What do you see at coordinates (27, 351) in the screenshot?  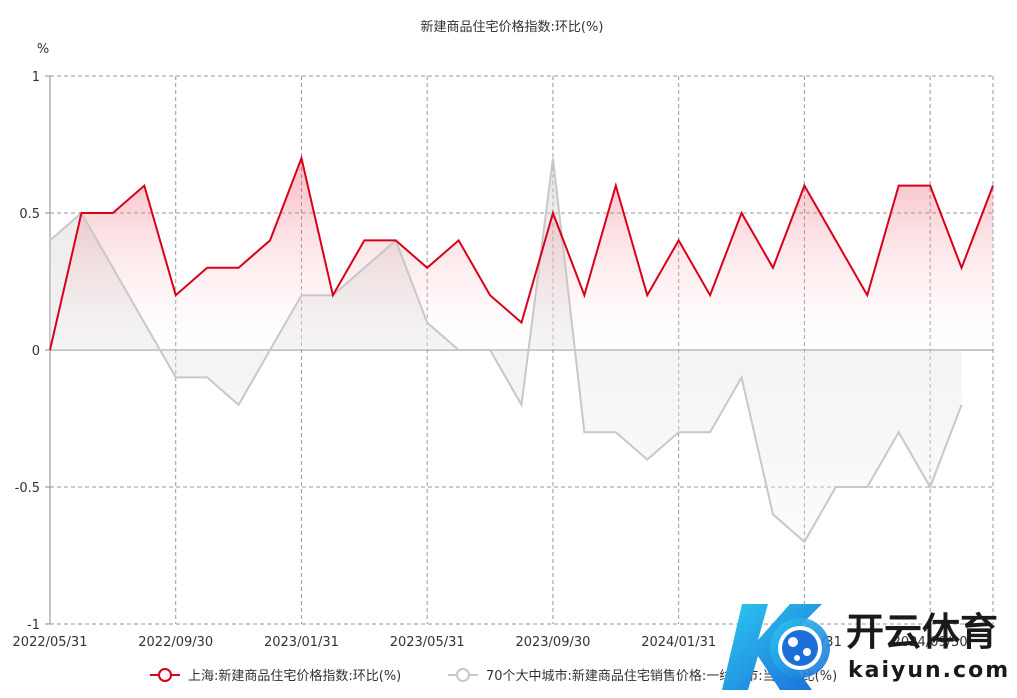 I see `y-tick-labels: 1 0.5 0 -0.5 -1` at bounding box center [27, 351].